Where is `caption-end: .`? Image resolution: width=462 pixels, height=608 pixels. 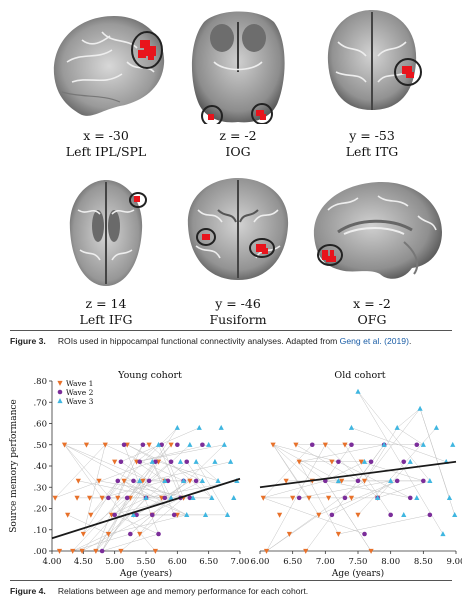 caption-end: . is located at coordinates (410, 341).